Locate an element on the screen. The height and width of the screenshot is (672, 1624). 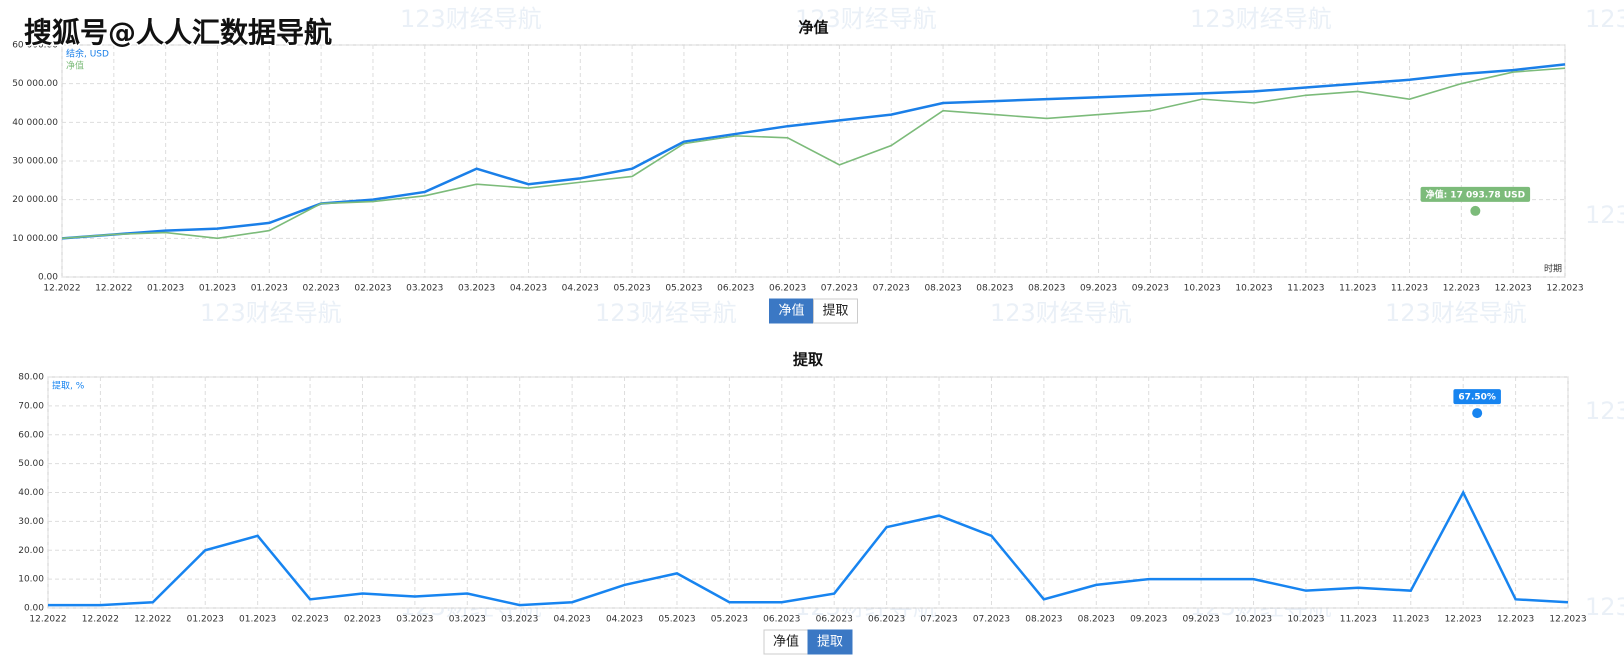
chart-title: 提取 is located at coordinates (808, 360).